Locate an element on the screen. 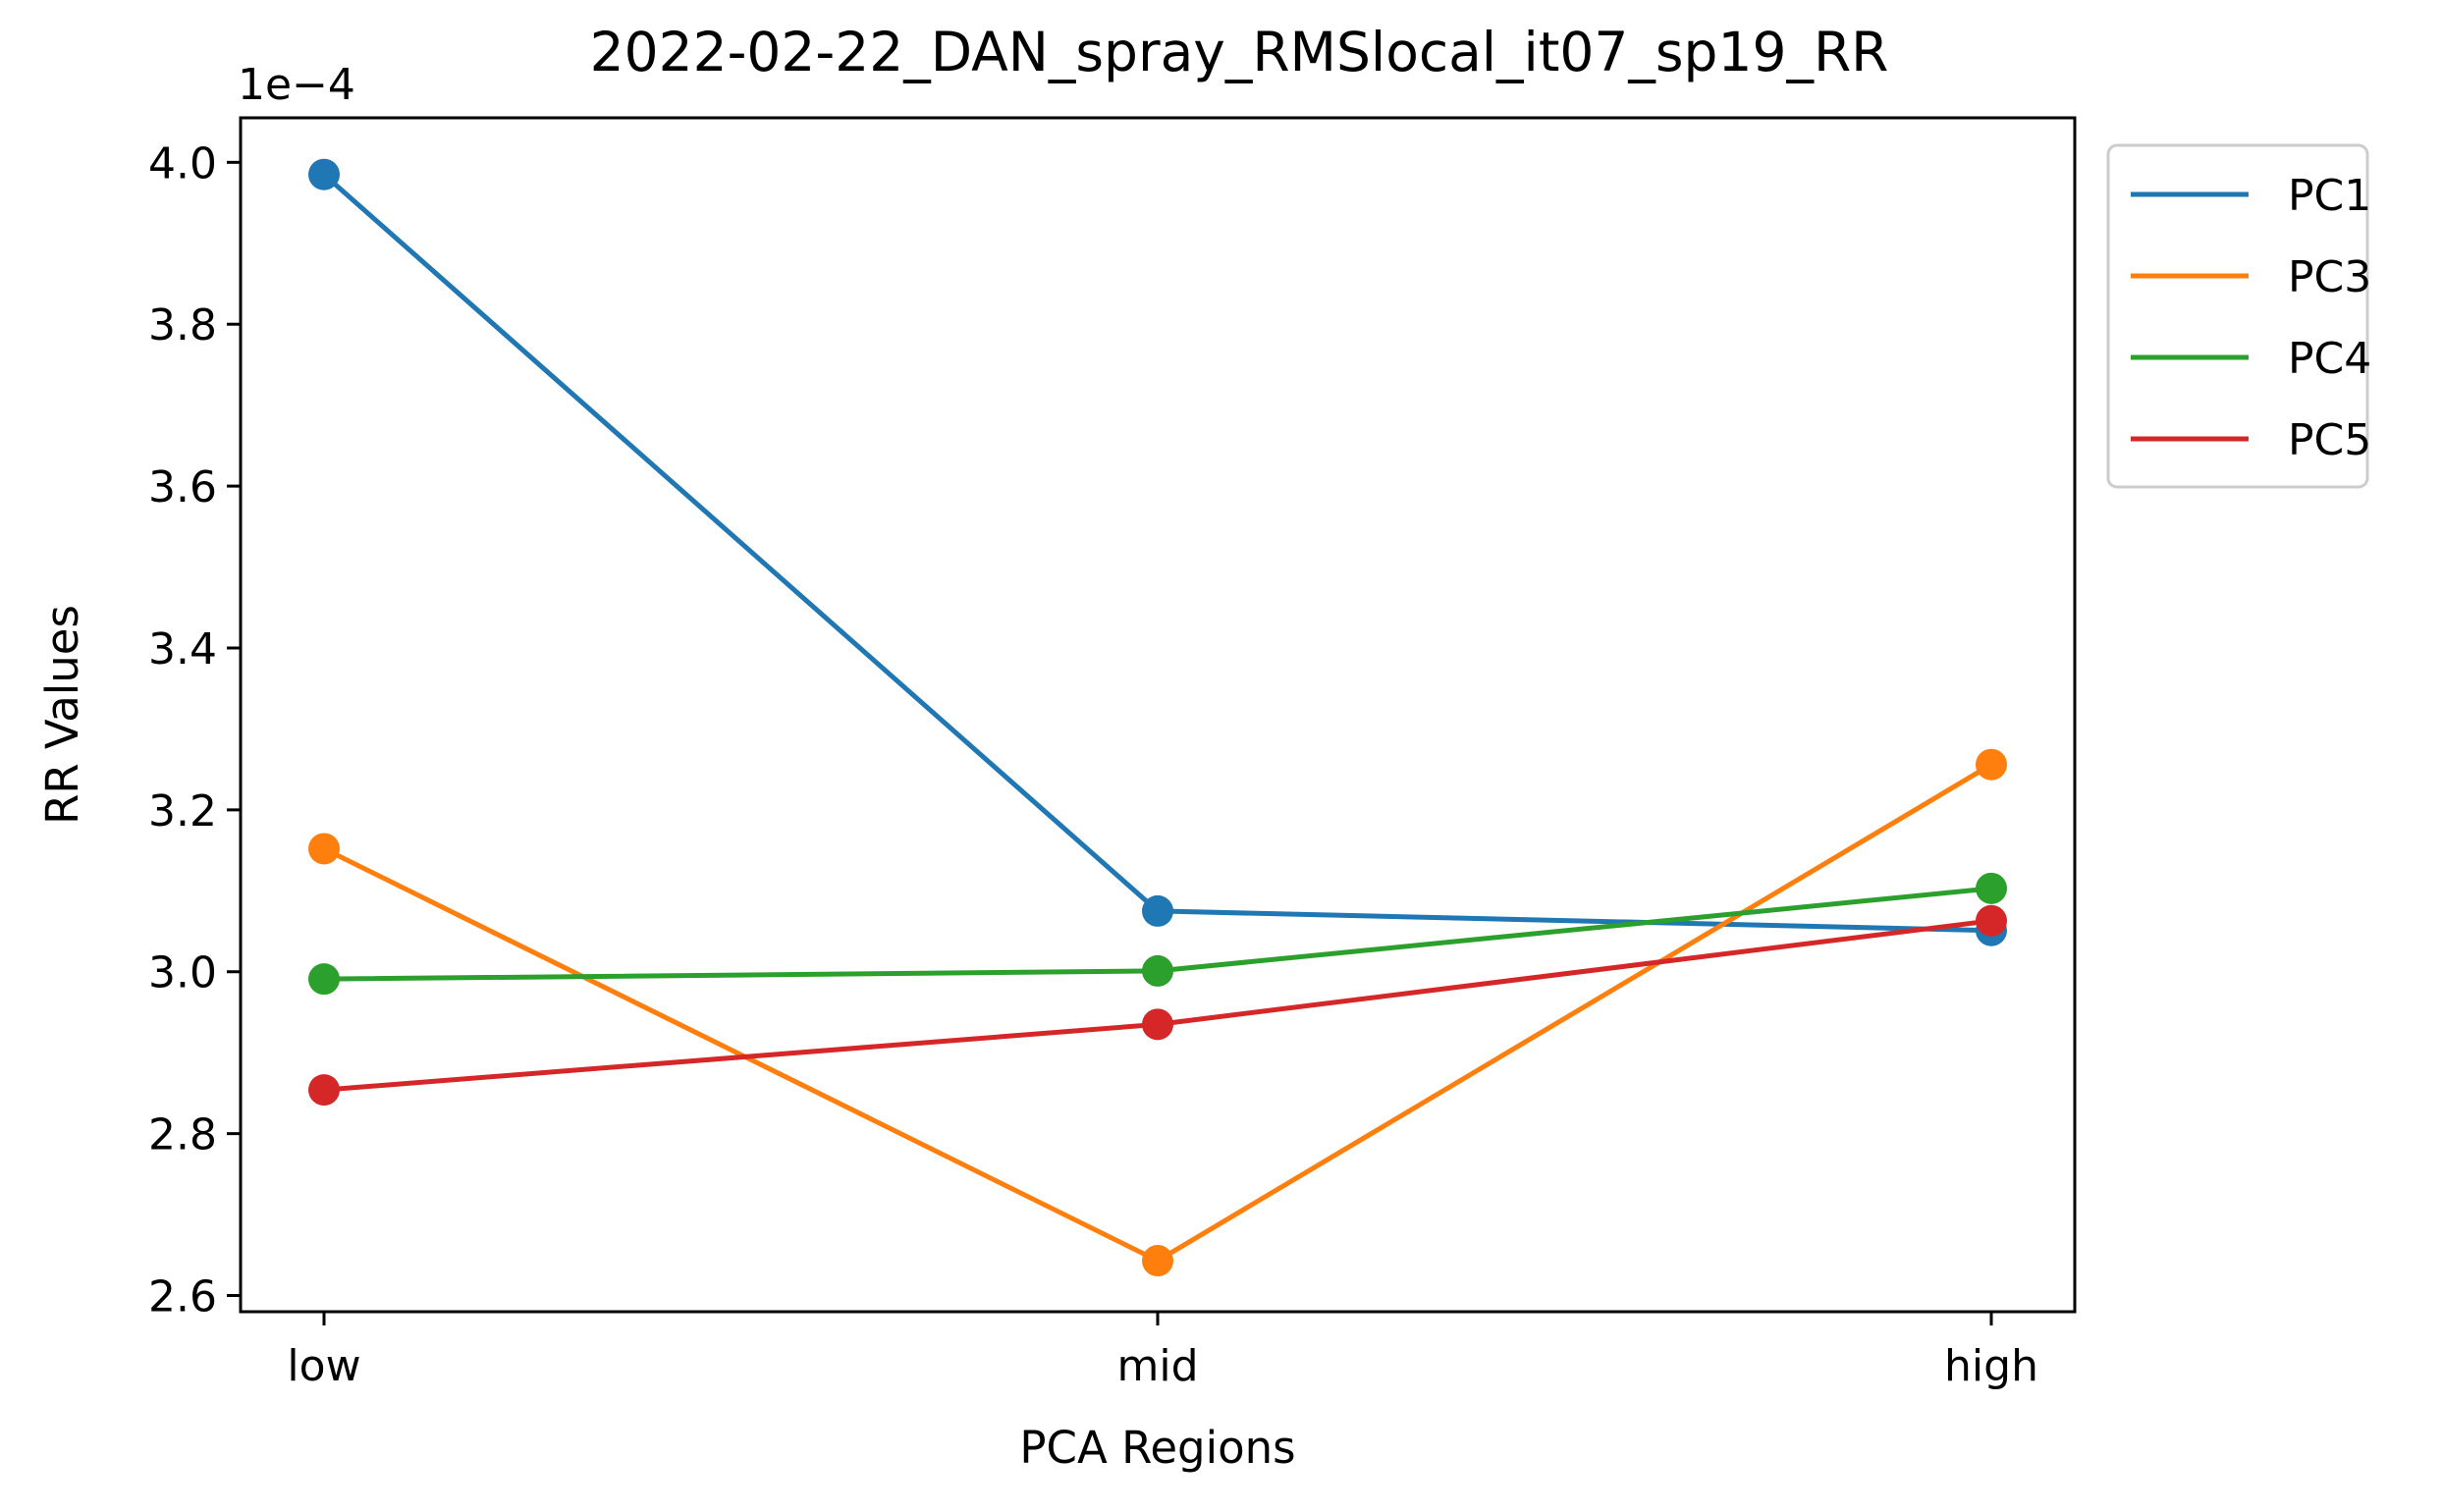 The height and width of the screenshot is (1512, 2442). legend-frame is located at coordinates (2237, 316).